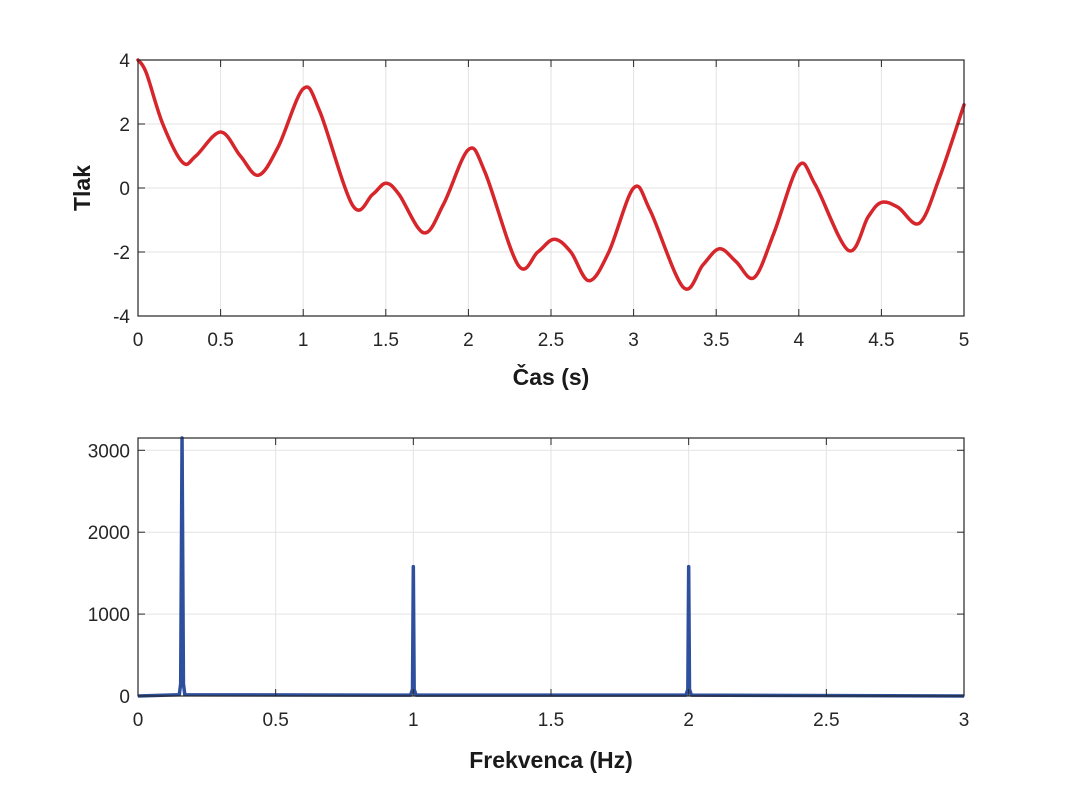  What do you see at coordinates (881, 340) in the screenshot?
I see `x-tick-label: 4.5` at bounding box center [881, 340].